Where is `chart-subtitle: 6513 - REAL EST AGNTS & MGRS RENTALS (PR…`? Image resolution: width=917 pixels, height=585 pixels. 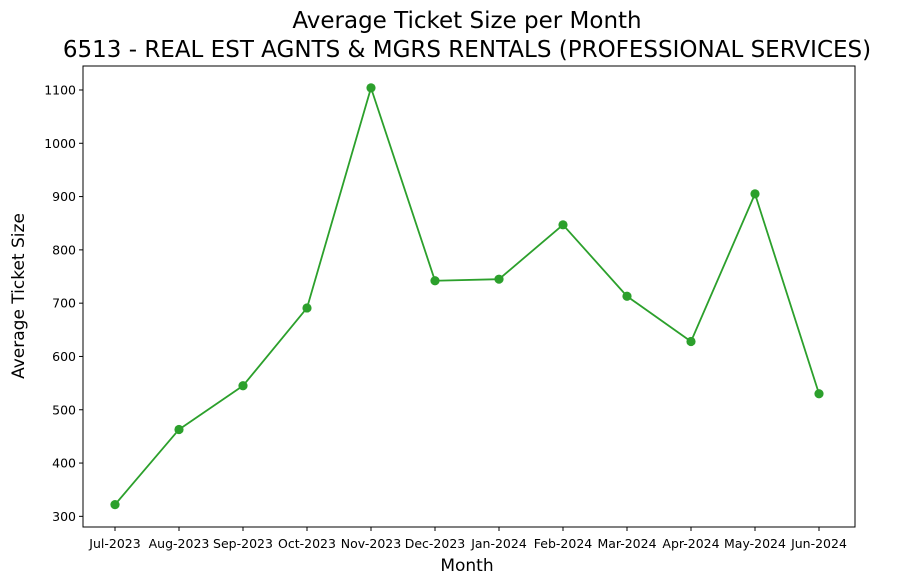 chart-subtitle: 6513 - REAL EST AGNTS & MGRS RENTALS (PR… is located at coordinates (467, 50).